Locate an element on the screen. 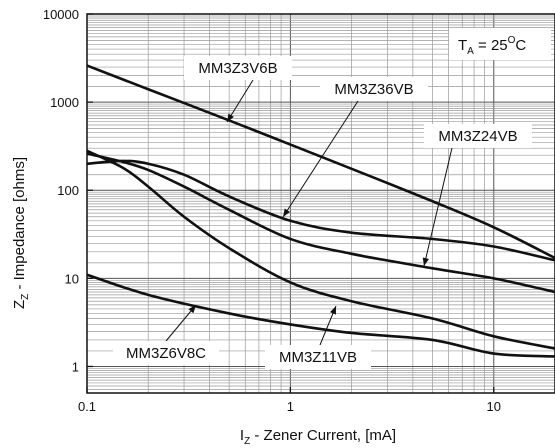  series-label-mm3z6v8c: MM3Z6V8C is located at coordinates (166, 334).